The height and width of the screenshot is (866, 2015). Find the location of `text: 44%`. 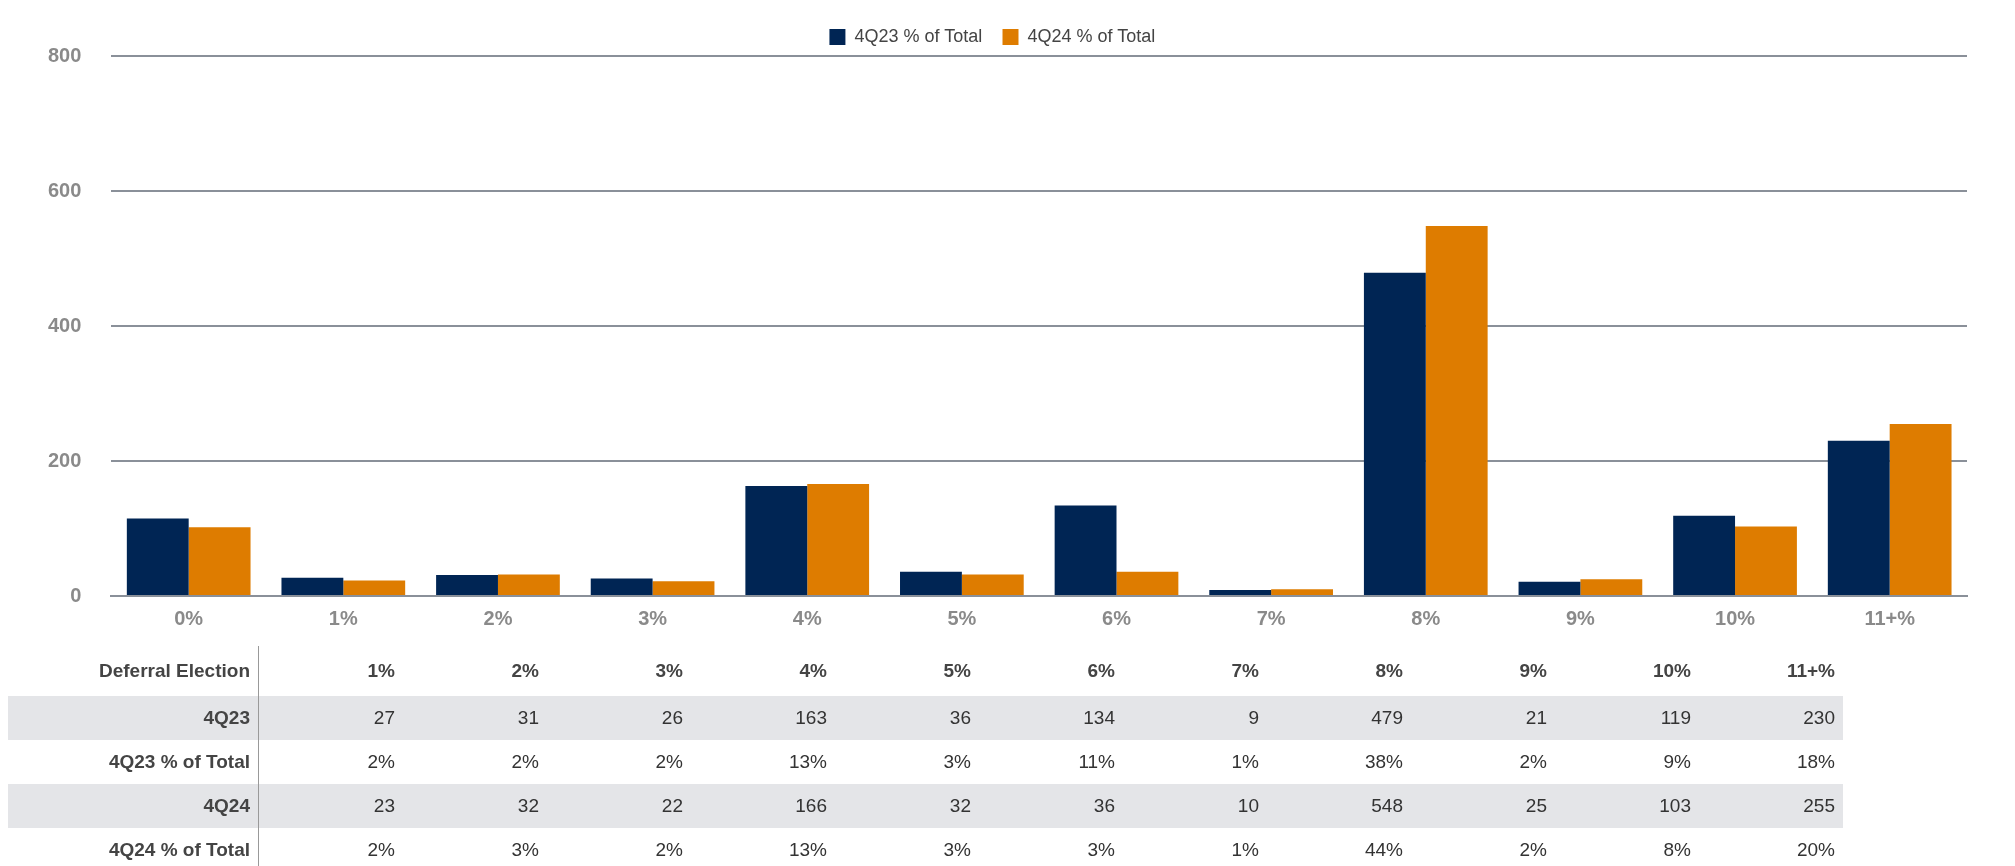

text: 44% is located at coordinates (1383, 850).